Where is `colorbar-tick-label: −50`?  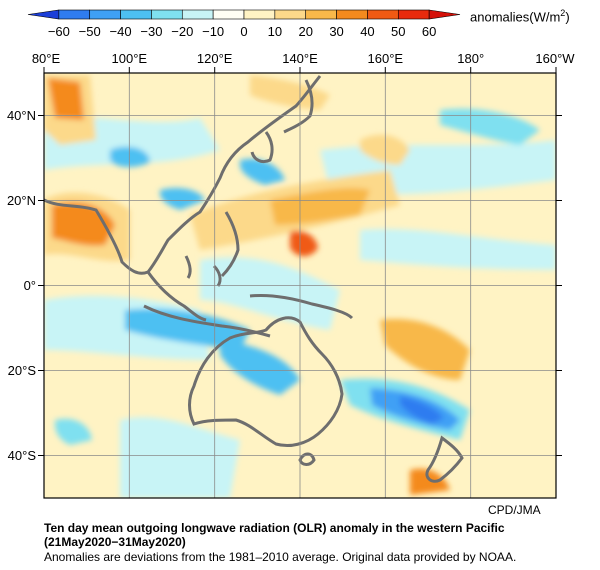
colorbar-tick-label: −50 is located at coordinates (90, 31).